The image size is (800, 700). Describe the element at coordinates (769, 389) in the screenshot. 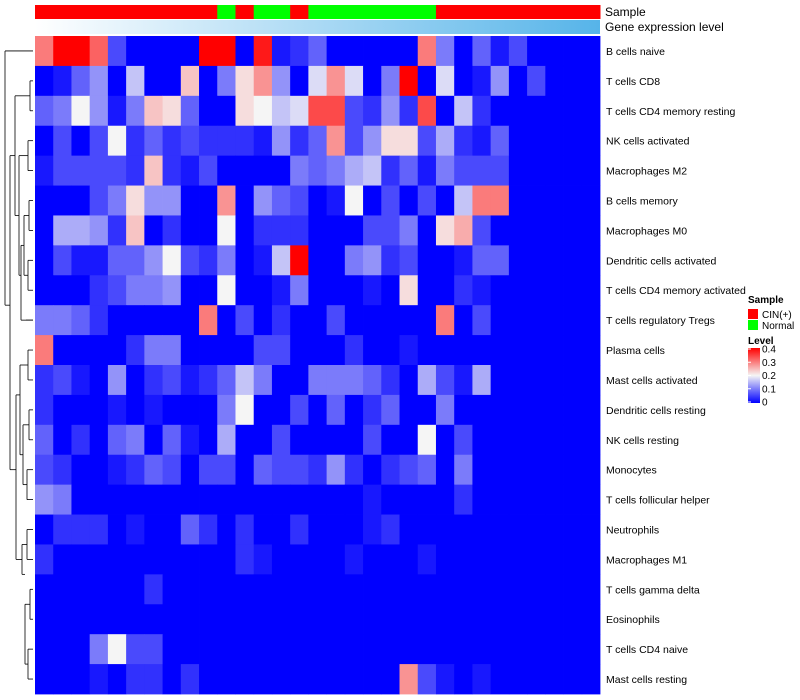

I see `legend-tick-label: 0.1` at that location.